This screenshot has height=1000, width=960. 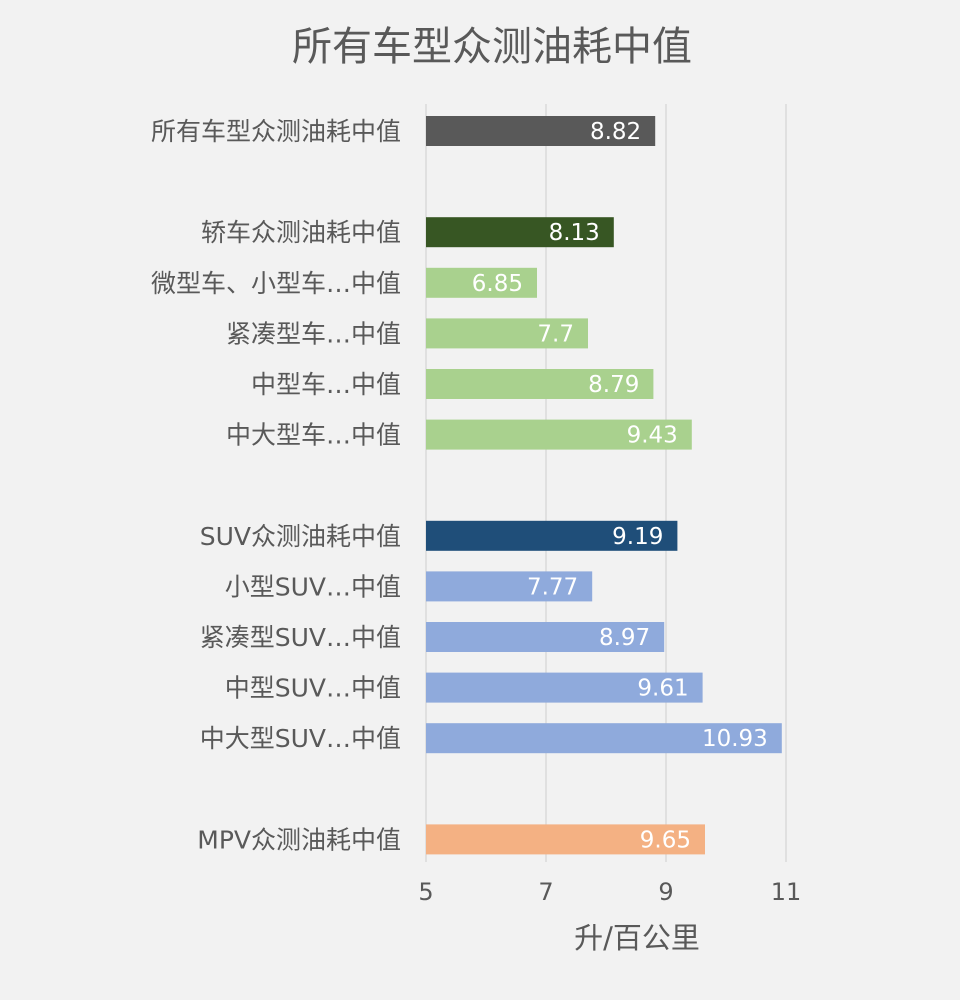 What do you see at coordinates (555, 334) in the screenshot?
I see `data-label: 7.7` at bounding box center [555, 334].